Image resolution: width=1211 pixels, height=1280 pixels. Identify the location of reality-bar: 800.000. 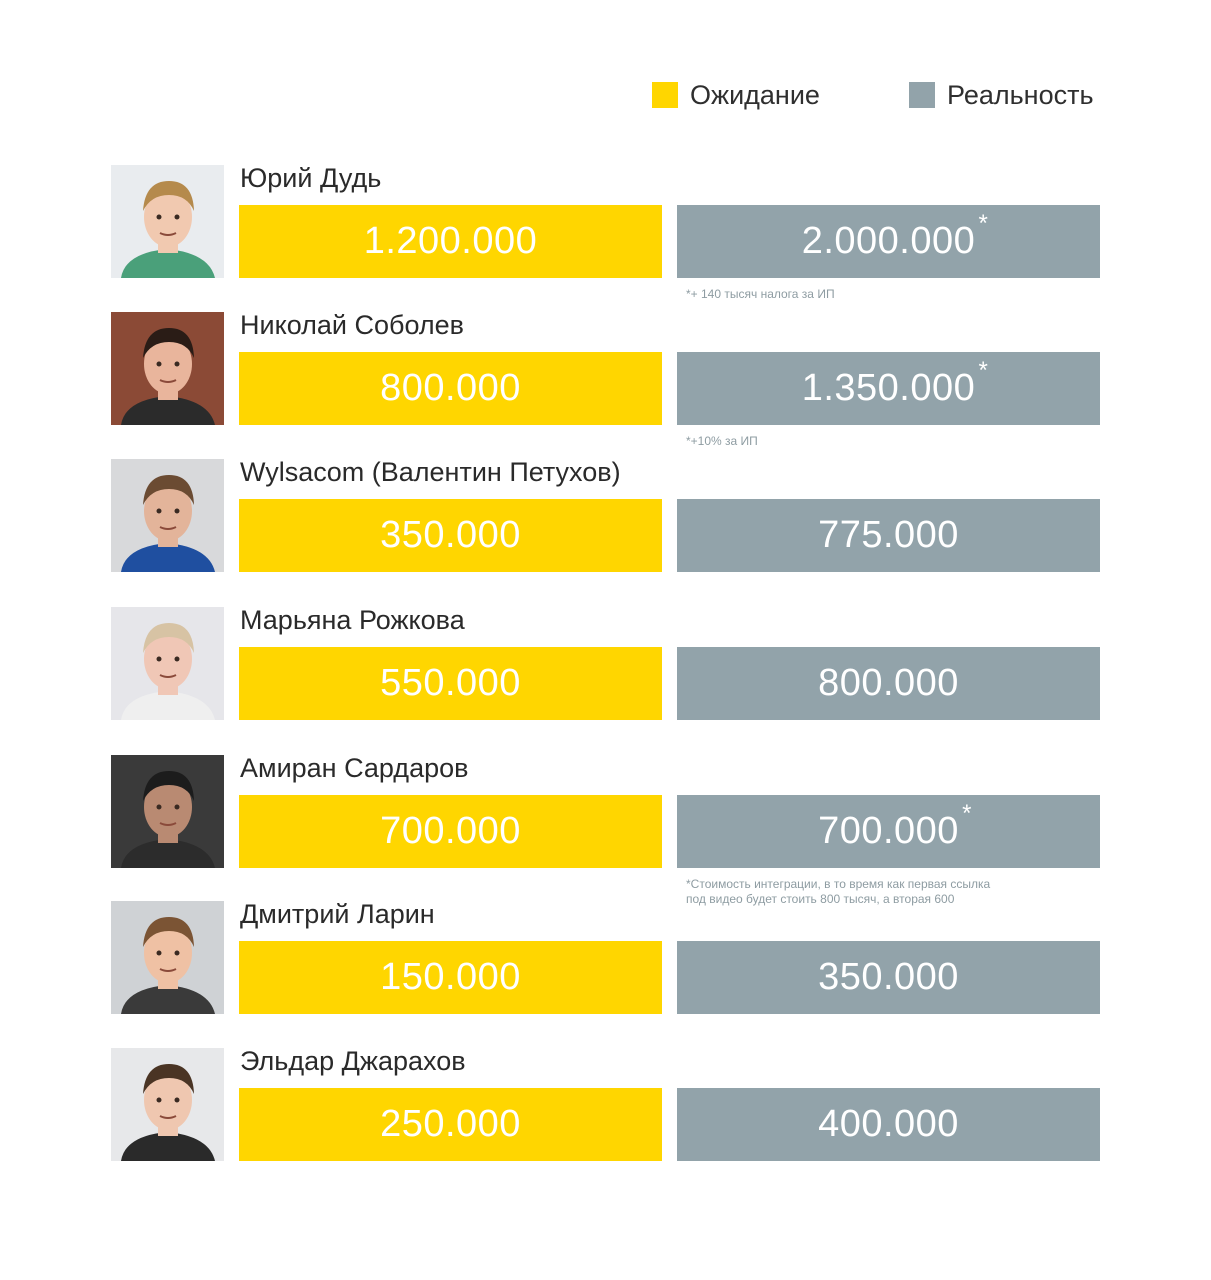
(888, 683).